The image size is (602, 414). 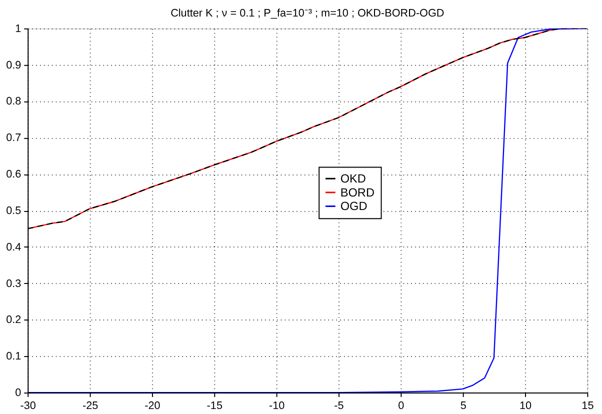 I want to click on y-tick-label: 1, so click(x=18, y=28).